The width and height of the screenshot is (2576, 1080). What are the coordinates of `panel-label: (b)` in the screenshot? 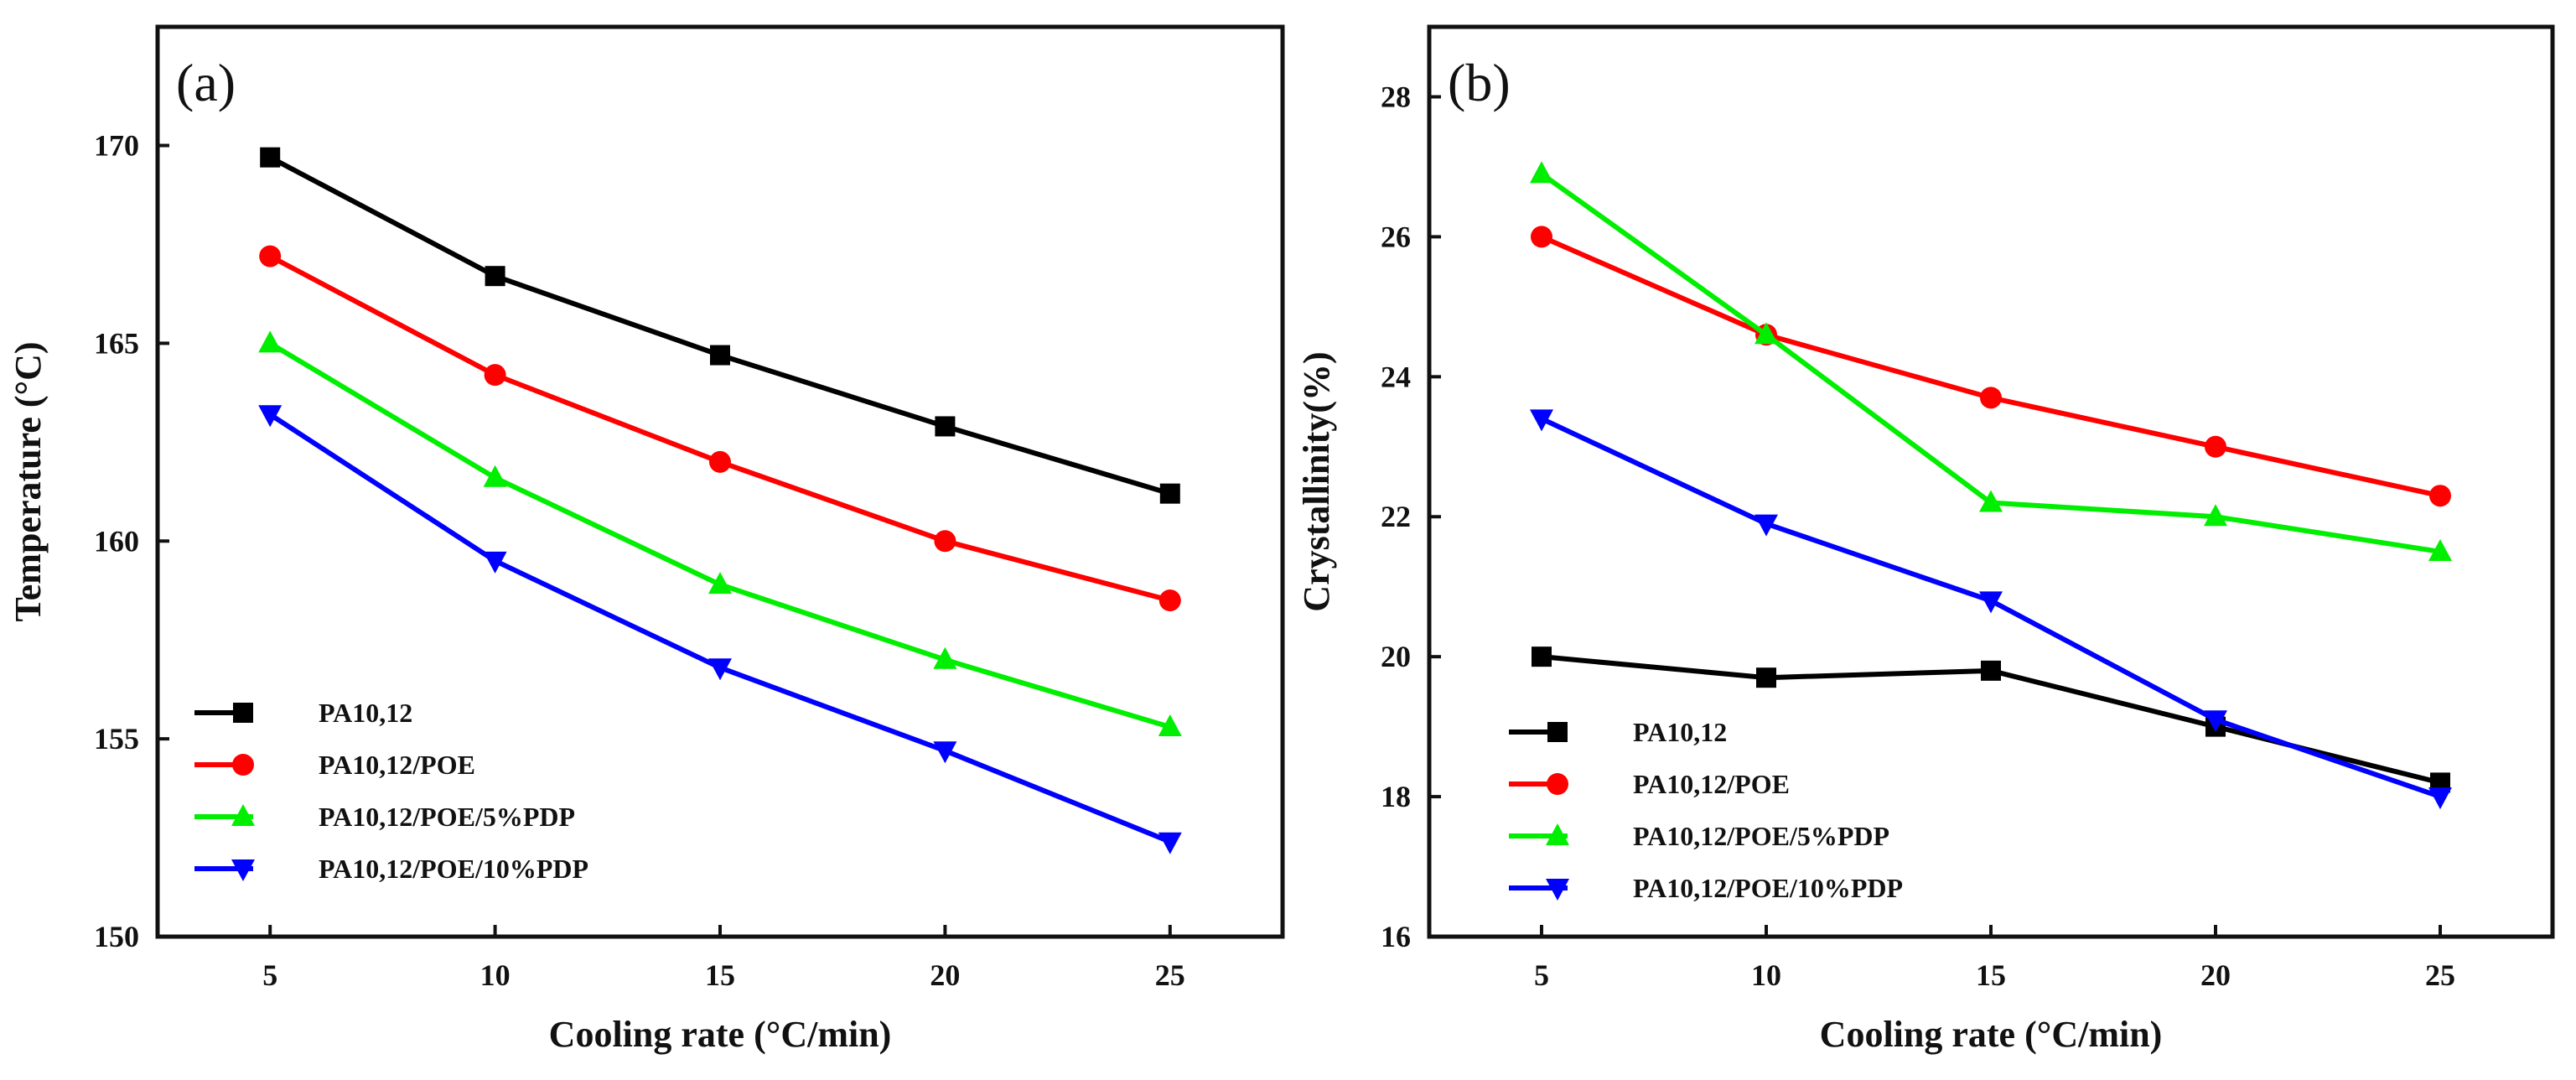 It's located at (1479, 83).